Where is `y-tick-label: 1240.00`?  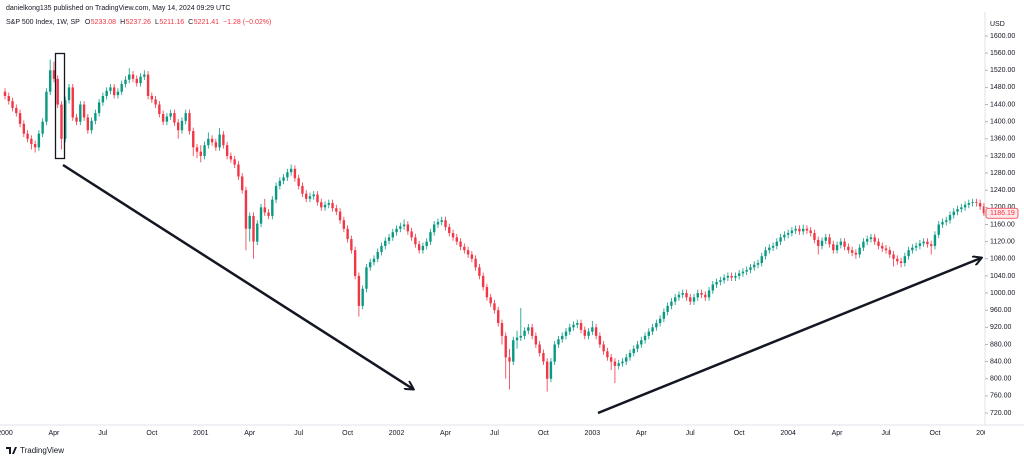 y-tick-label: 1240.00 is located at coordinates (1002, 190).